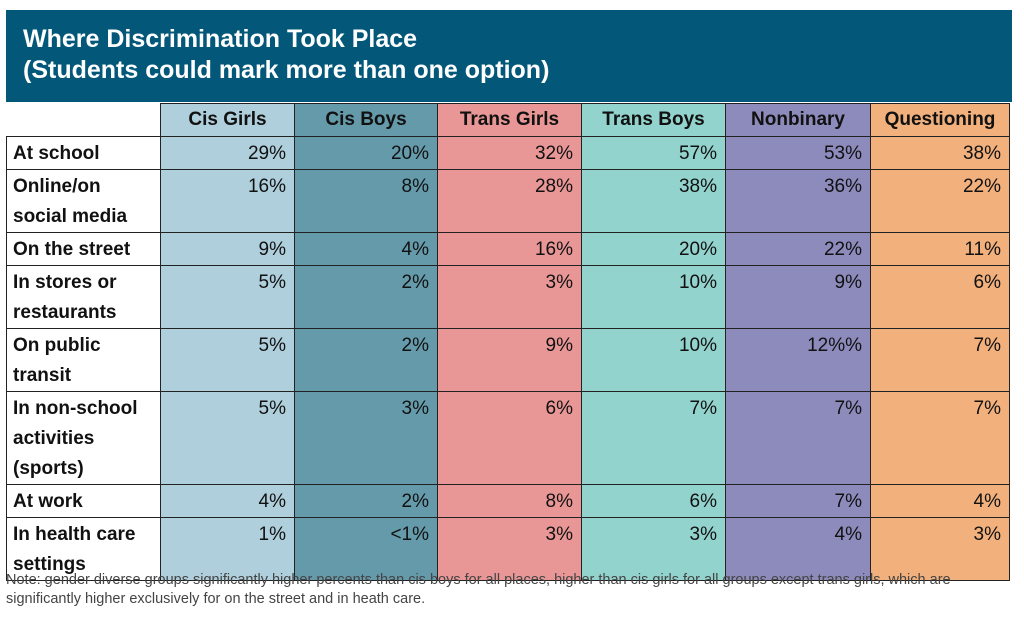 Image resolution: width=1024 pixels, height=624 pixels. What do you see at coordinates (366, 549) in the screenshot?
I see `value-cell: <1%` at bounding box center [366, 549].